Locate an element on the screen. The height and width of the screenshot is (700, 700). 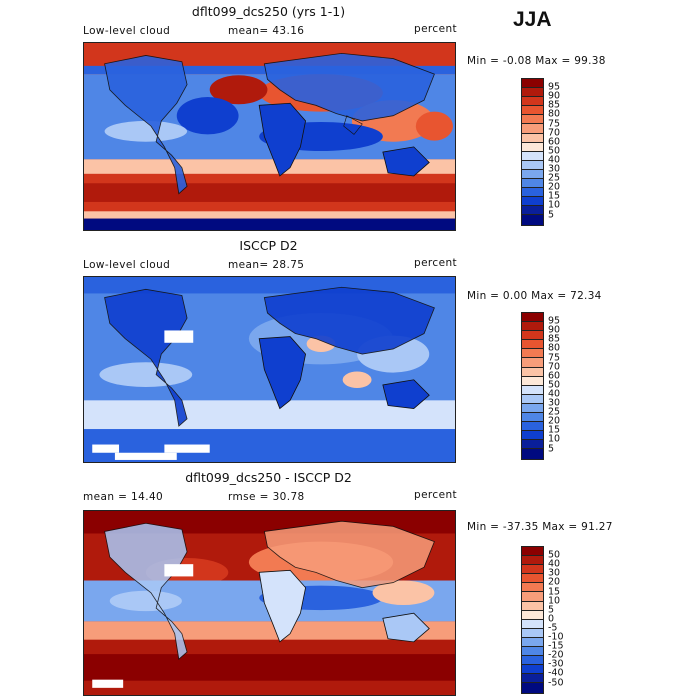
colorbar-tick-label: -5 is located at coordinates (553, 628).